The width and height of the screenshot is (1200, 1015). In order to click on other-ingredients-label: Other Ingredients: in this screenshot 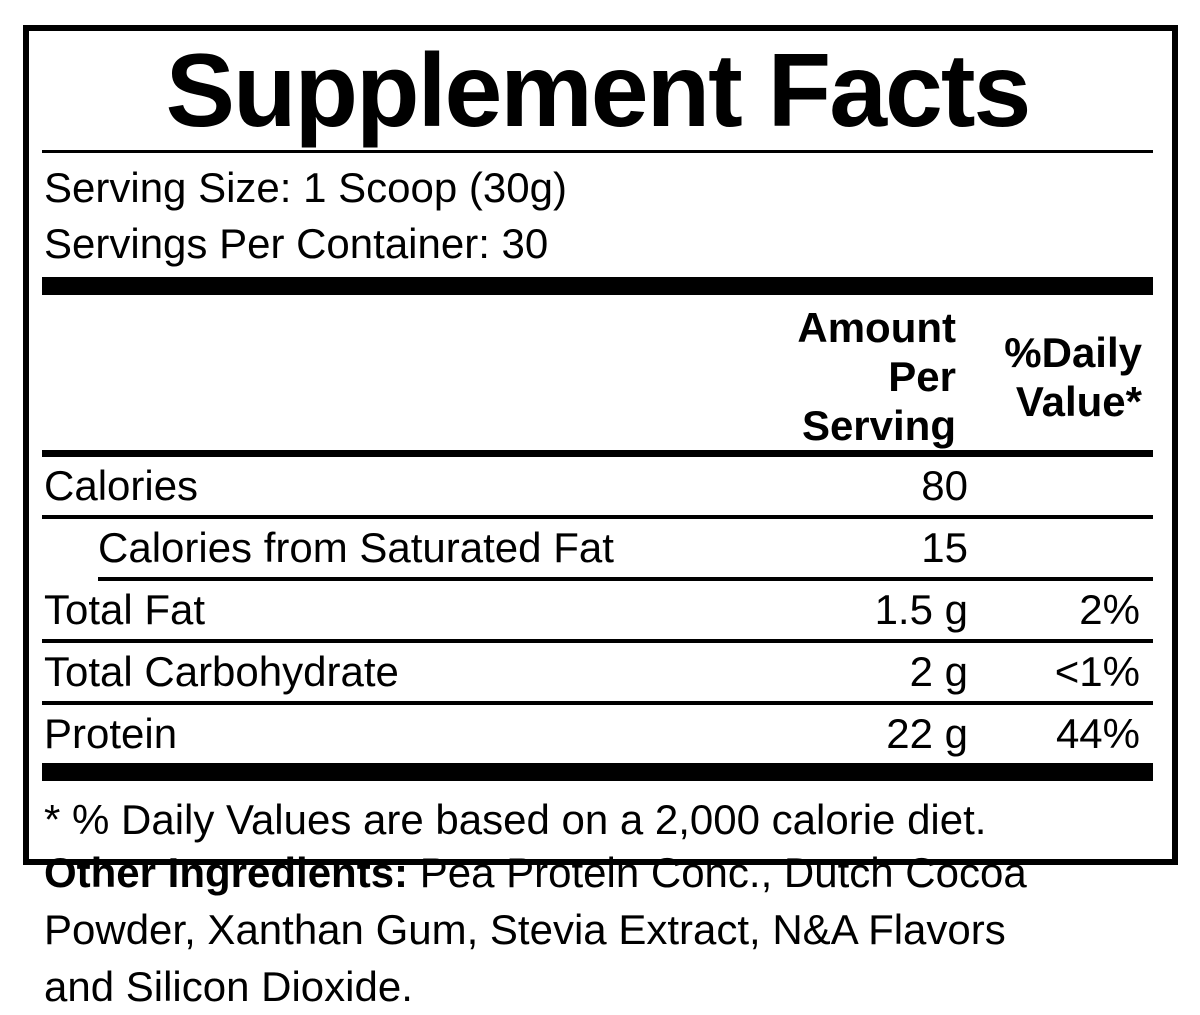, I will do `click(226, 872)`.